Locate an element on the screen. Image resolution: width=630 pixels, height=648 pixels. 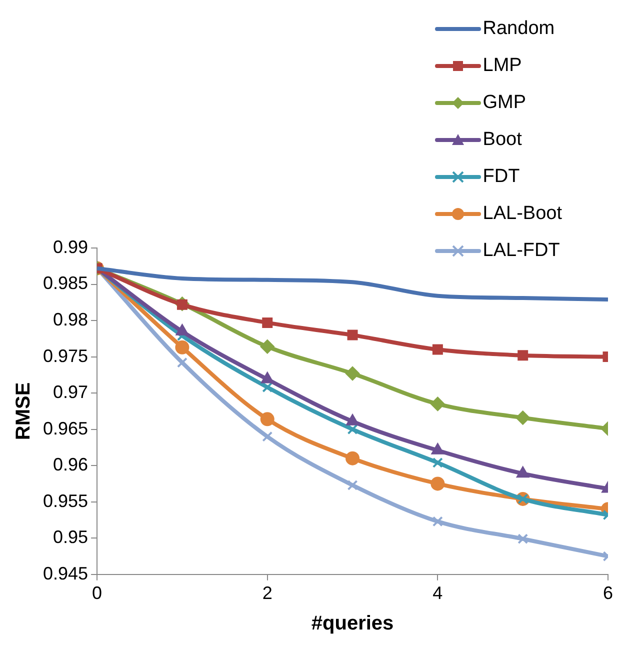
y-tick-label: 0.985 is located at coordinates (65, 283).